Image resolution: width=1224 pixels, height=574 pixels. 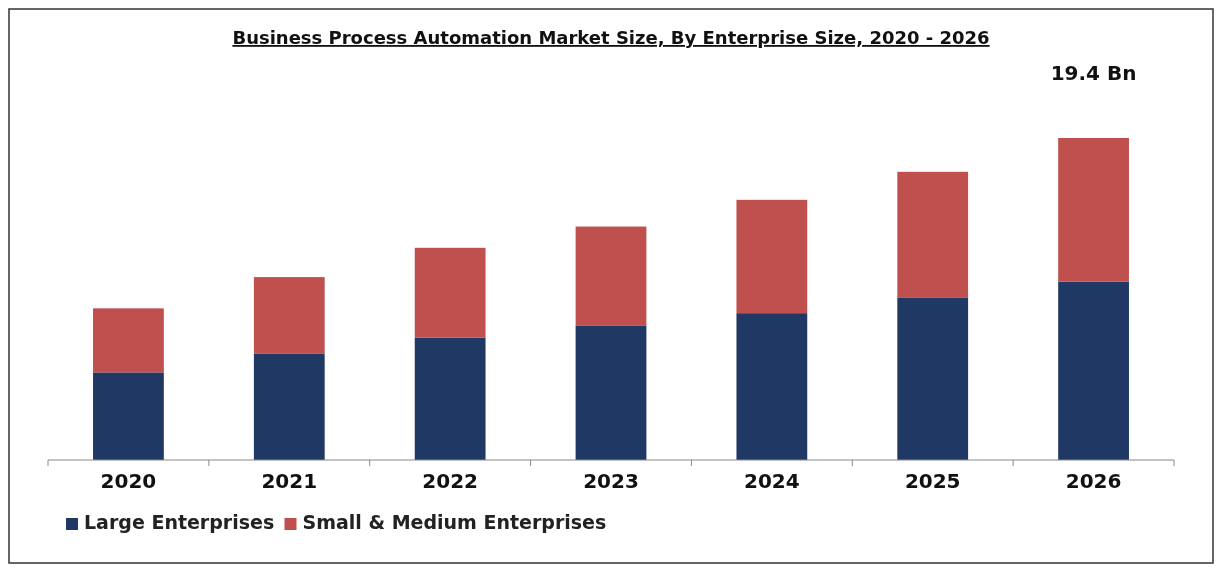 I want to click on x-tick-label: 2021, so click(x=289, y=481).